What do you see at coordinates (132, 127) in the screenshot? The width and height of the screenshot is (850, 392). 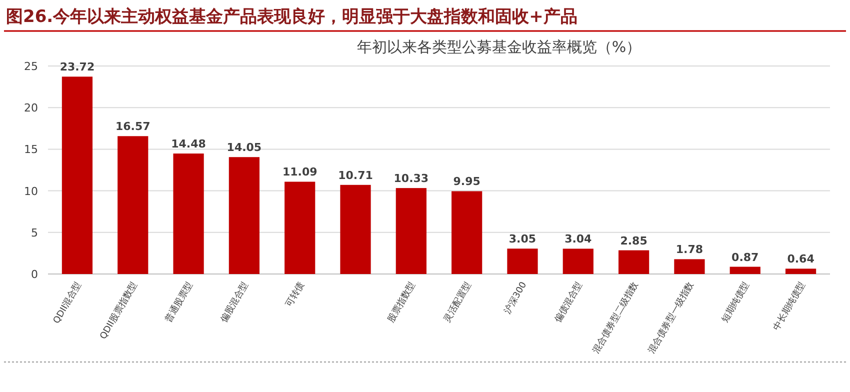 I see `data-label: 16.57` at bounding box center [132, 127].